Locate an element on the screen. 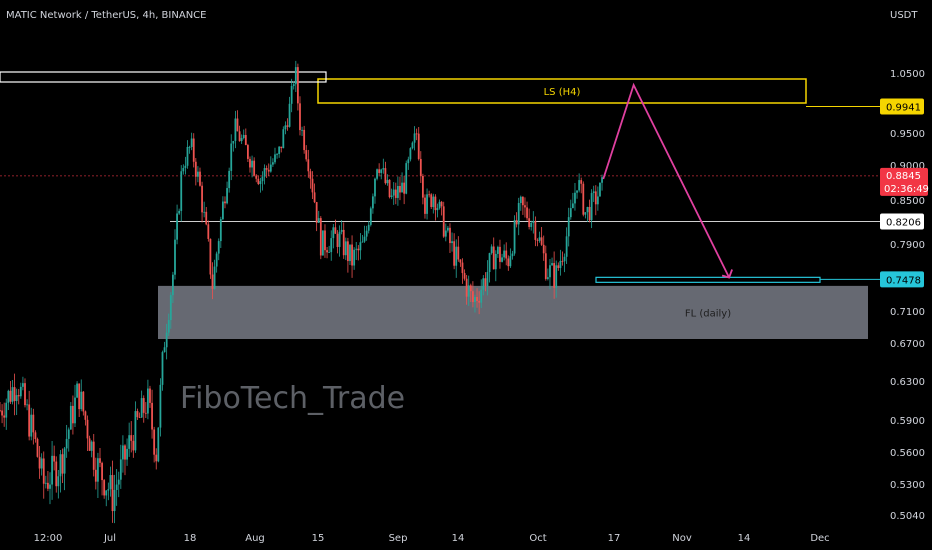 The width and height of the screenshot is (932, 550). projection-layer is located at coordinates (667, 180).